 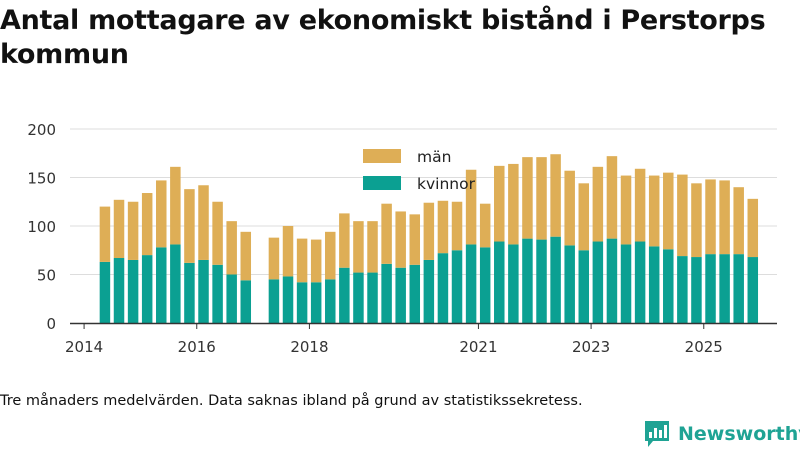 What do you see at coordinates (84, 347) in the screenshot?
I see `x-tick-label: 2014` at bounding box center [84, 347].